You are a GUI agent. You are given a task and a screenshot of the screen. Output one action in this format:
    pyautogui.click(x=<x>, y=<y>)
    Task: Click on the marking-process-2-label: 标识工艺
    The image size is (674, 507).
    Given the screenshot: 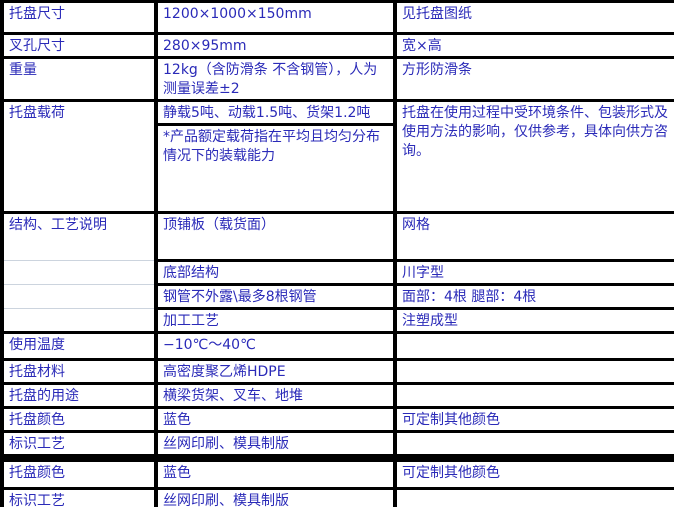 What is the action you would take?
    pyautogui.click(x=79, y=496)
    